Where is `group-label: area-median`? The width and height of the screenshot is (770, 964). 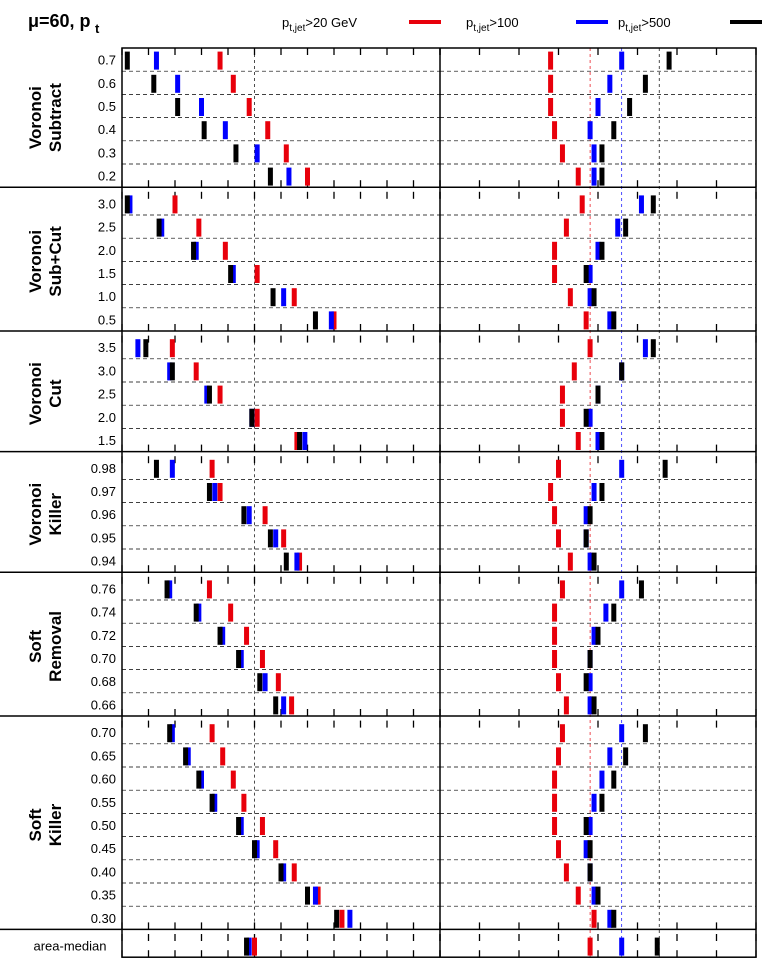
group-label: area-median is located at coordinates (70, 946).